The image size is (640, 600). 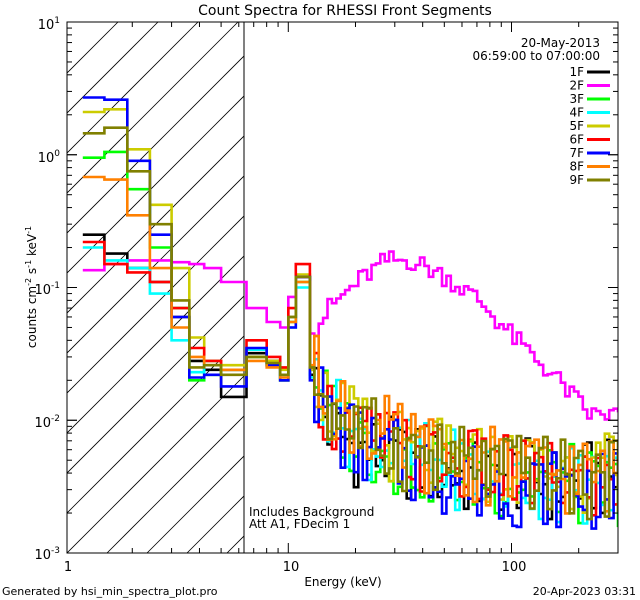 I want to click on y-axis-label: counts cm-2 s-1 keV-1, so click(x=31, y=287).